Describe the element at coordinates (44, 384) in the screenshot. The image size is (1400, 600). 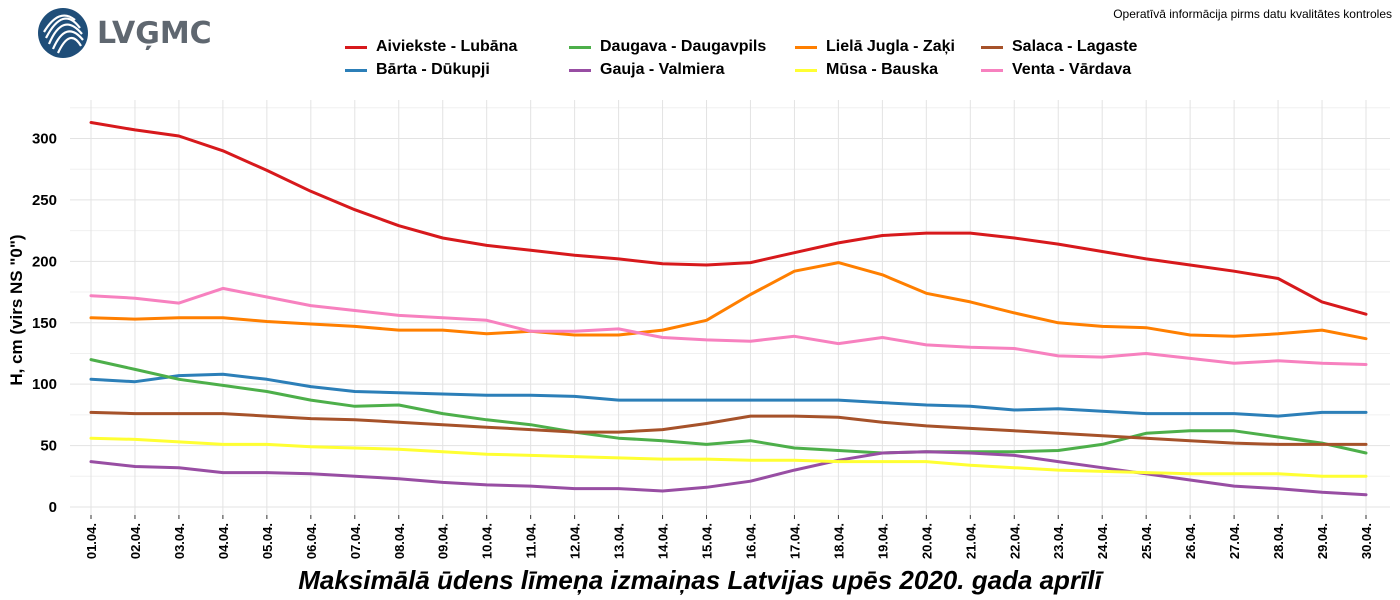
I see `y-tick-label: 100` at that location.